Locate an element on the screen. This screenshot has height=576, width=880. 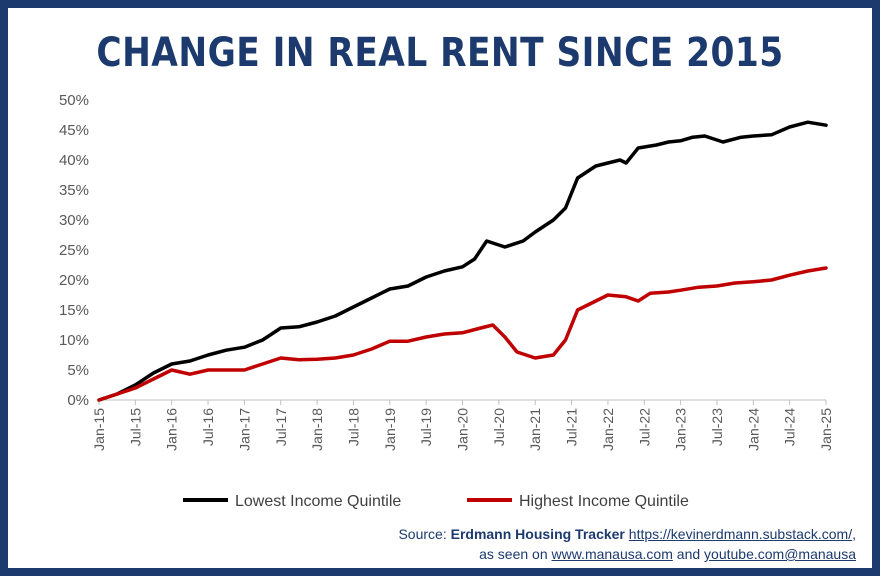
tracker-name: Erdmann Housing Tracker is located at coordinates (537, 534).